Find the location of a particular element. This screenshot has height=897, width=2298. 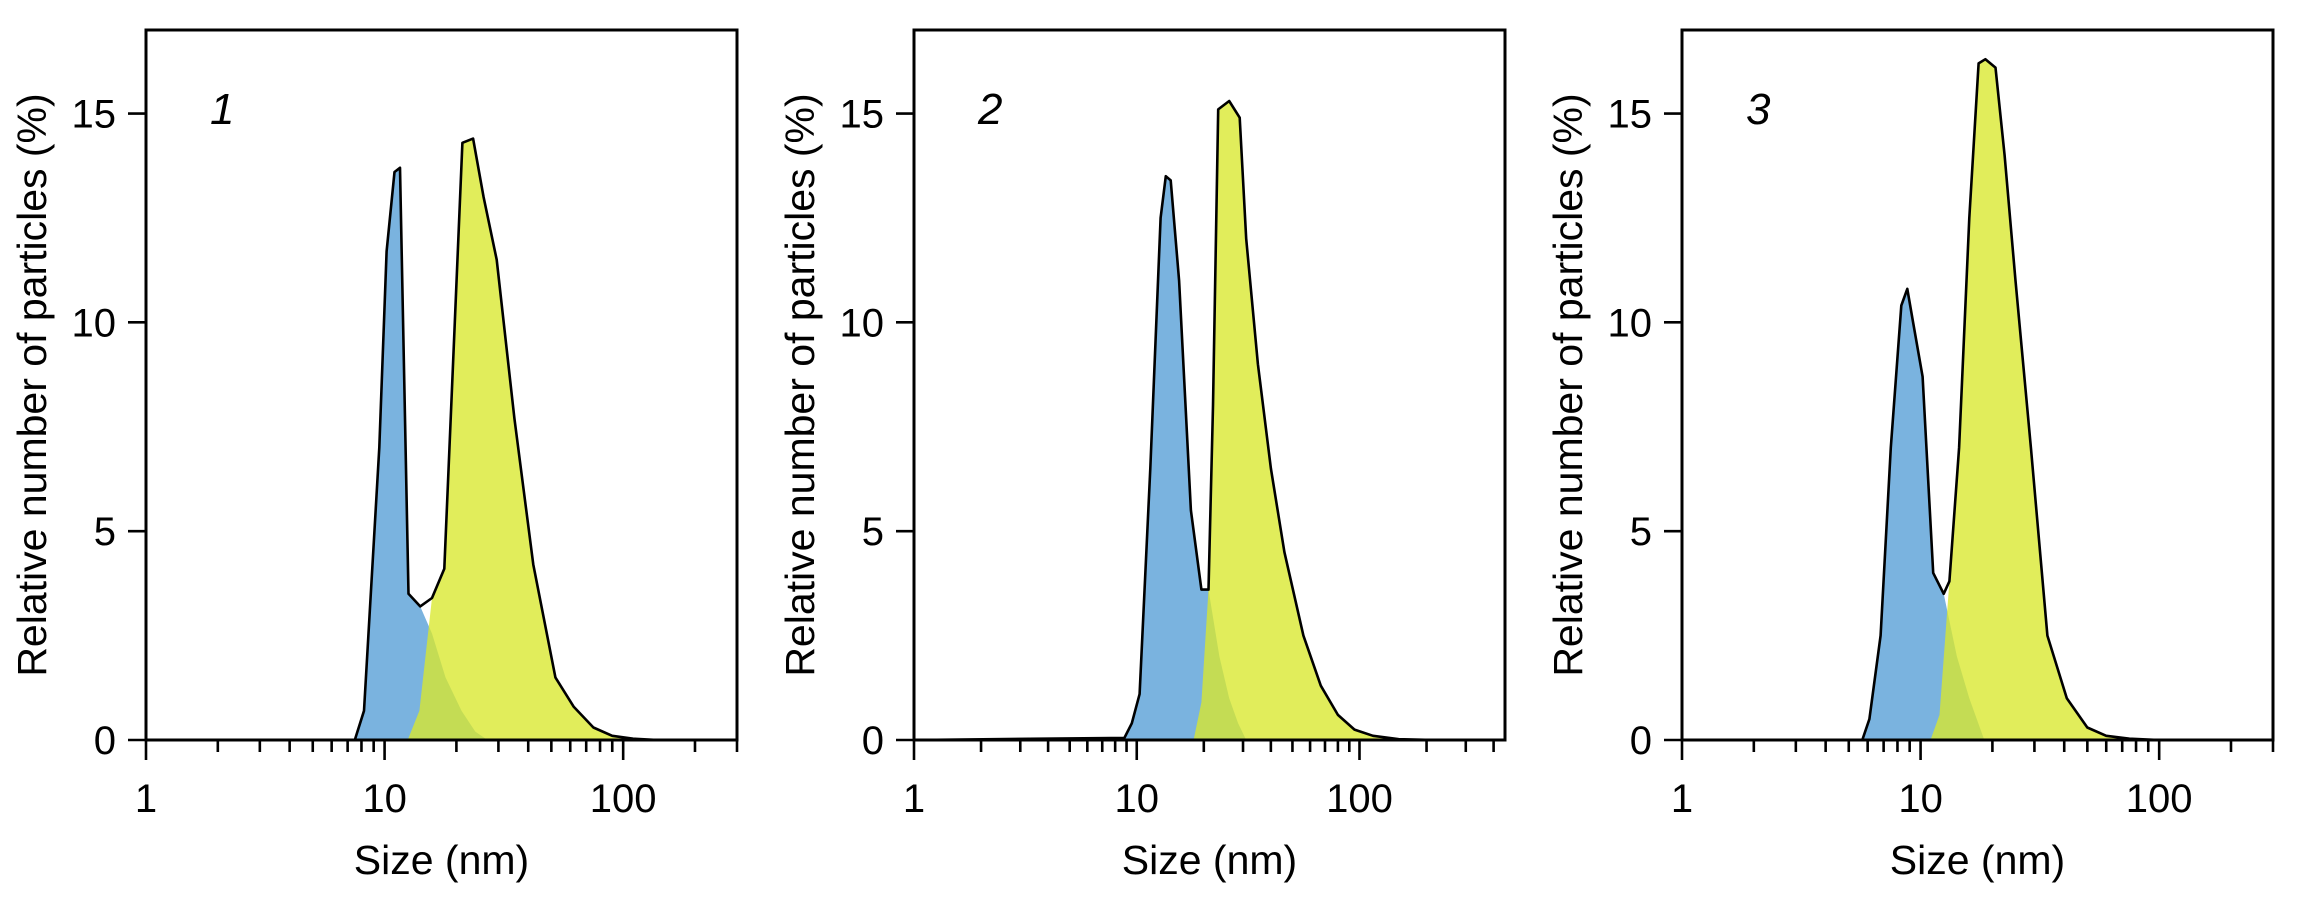

panel-number: 3 is located at coordinates (1758, 109).